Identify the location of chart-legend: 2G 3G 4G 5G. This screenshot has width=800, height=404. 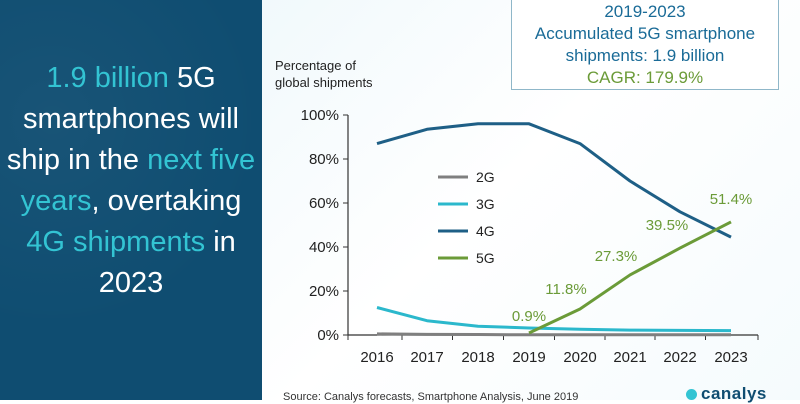
(466, 217).